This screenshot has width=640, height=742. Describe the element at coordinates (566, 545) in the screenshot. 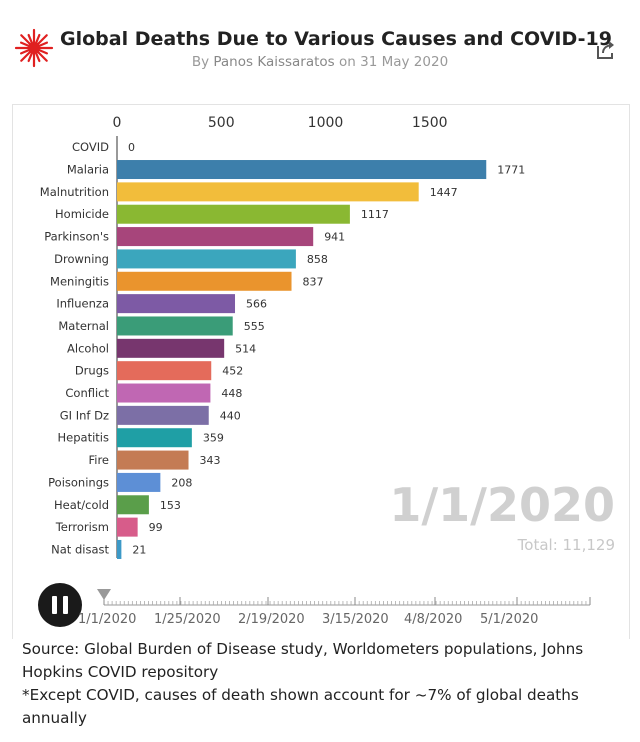

I see `total-label: Total: 11,129` at that location.